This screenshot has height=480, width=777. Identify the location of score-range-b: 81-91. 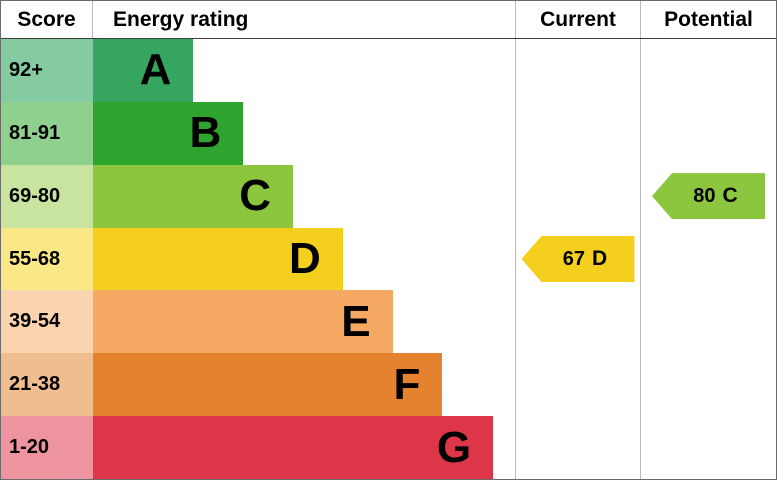
(47, 133).